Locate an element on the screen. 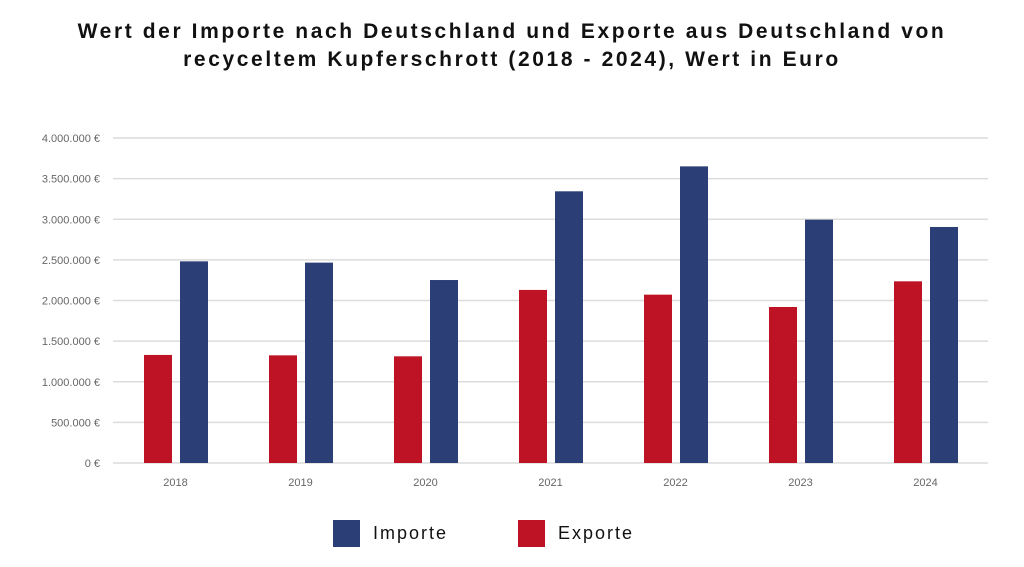 This screenshot has height=567, width=1024. bar-exporte-2020 is located at coordinates (408, 409).